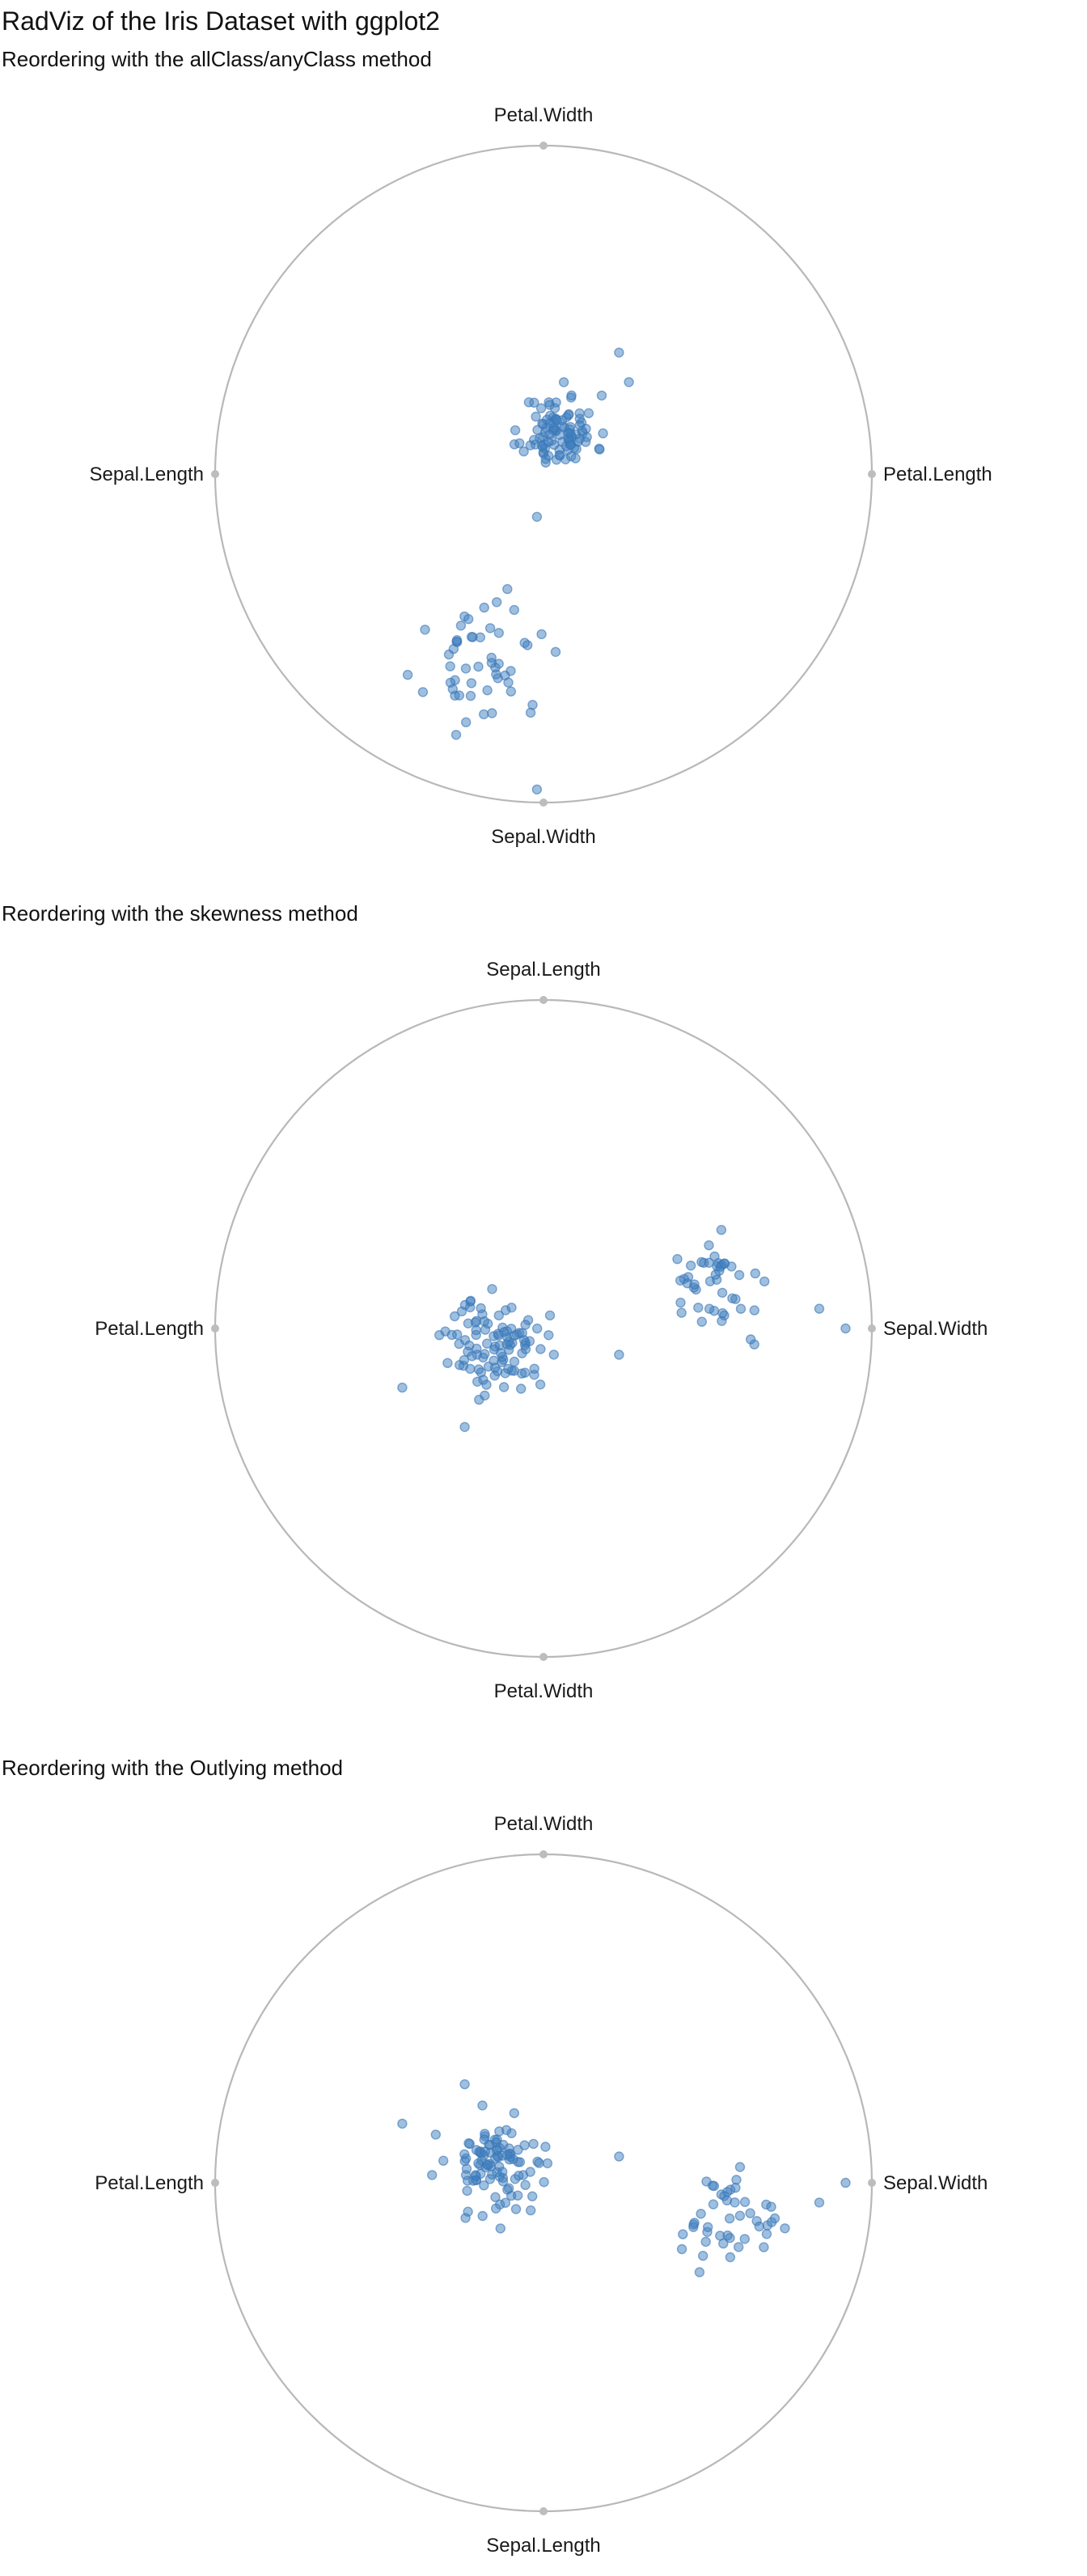  Describe the element at coordinates (543, 970) in the screenshot. I see `anchor-label: Sepal.Length` at that location.